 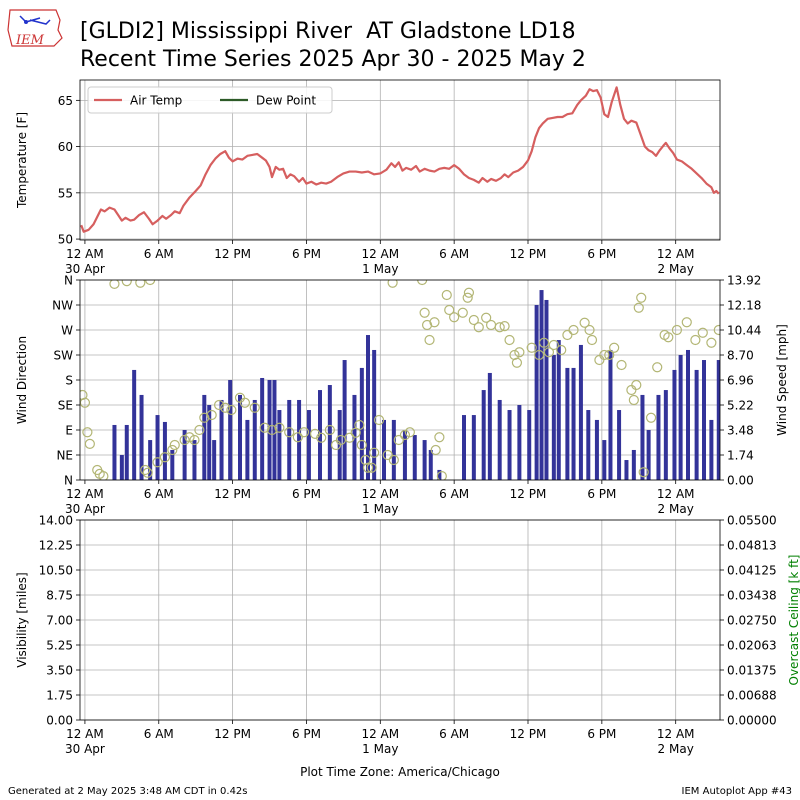 What do you see at coordinates (752, 621) in the screenshot?
I see `y2-tick-label: 0.02750` at bounding box center [752, 621].